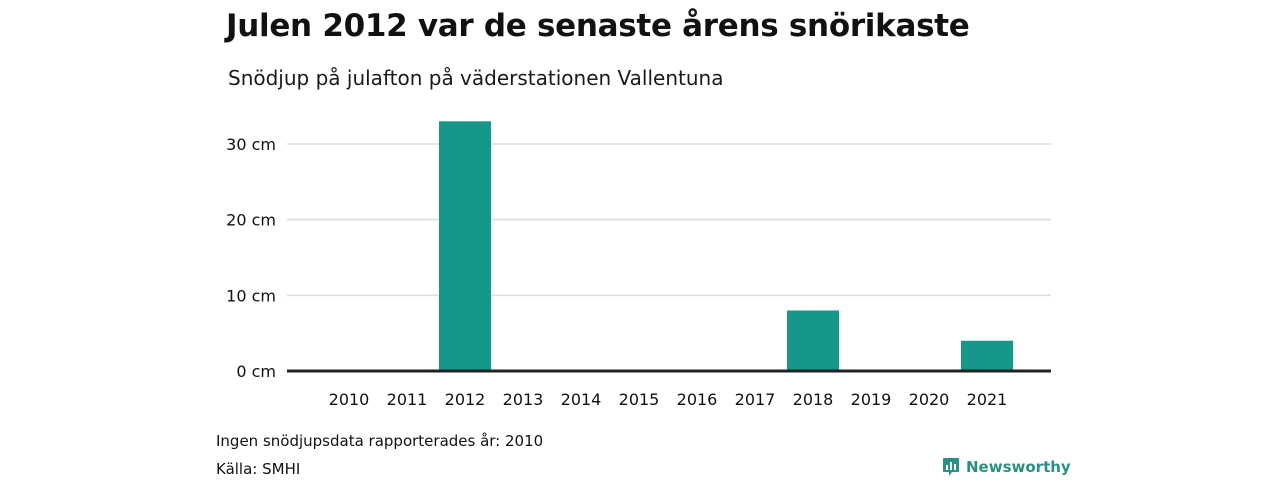 The width and height of the screenshot is (1280, 480). What do you see at coordinates (258, 469) in the screenshot?
I see `source-note: Källa: SMHI` at bounding box center [258, 469].